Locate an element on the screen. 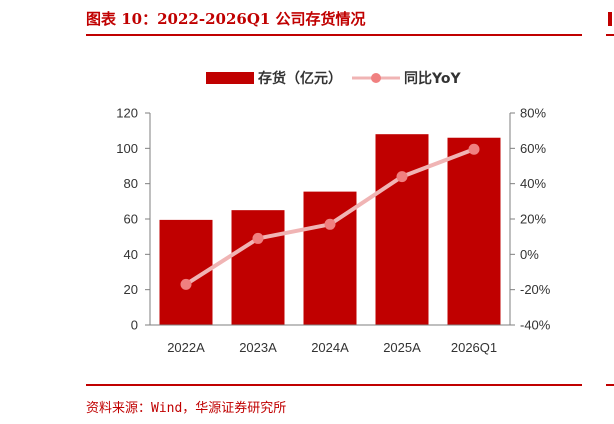  right-tick-label: 40% is located at coordinates (533, 183).